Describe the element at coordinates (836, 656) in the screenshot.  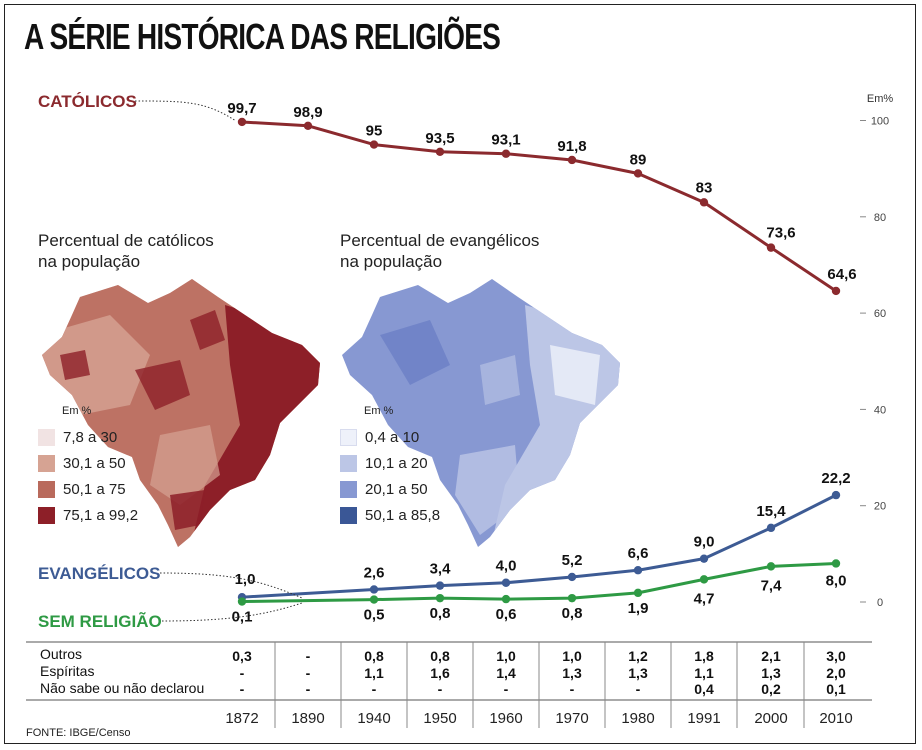
I see `table-cell: 3,0` at that location.